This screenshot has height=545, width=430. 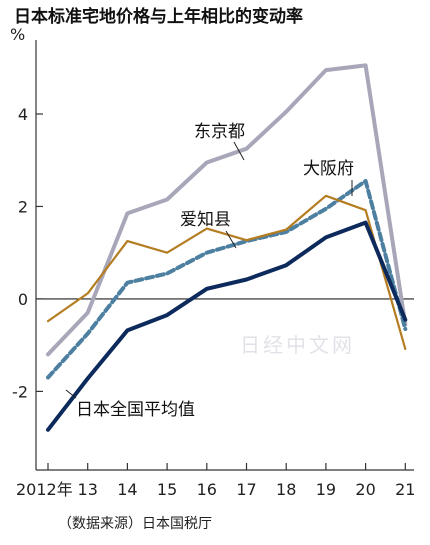 I want to click on x-tick-label: 19, so click(x=326, y=489).